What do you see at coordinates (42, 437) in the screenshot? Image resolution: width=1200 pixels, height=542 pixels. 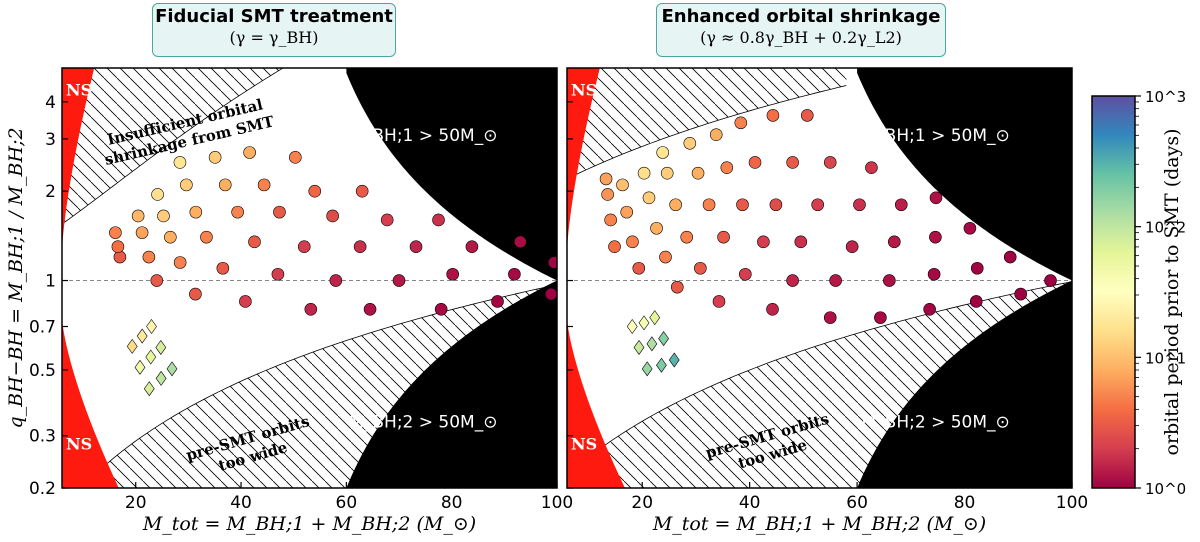 I see `y-tick-label: 0.3` at bounding box center [42, 437].